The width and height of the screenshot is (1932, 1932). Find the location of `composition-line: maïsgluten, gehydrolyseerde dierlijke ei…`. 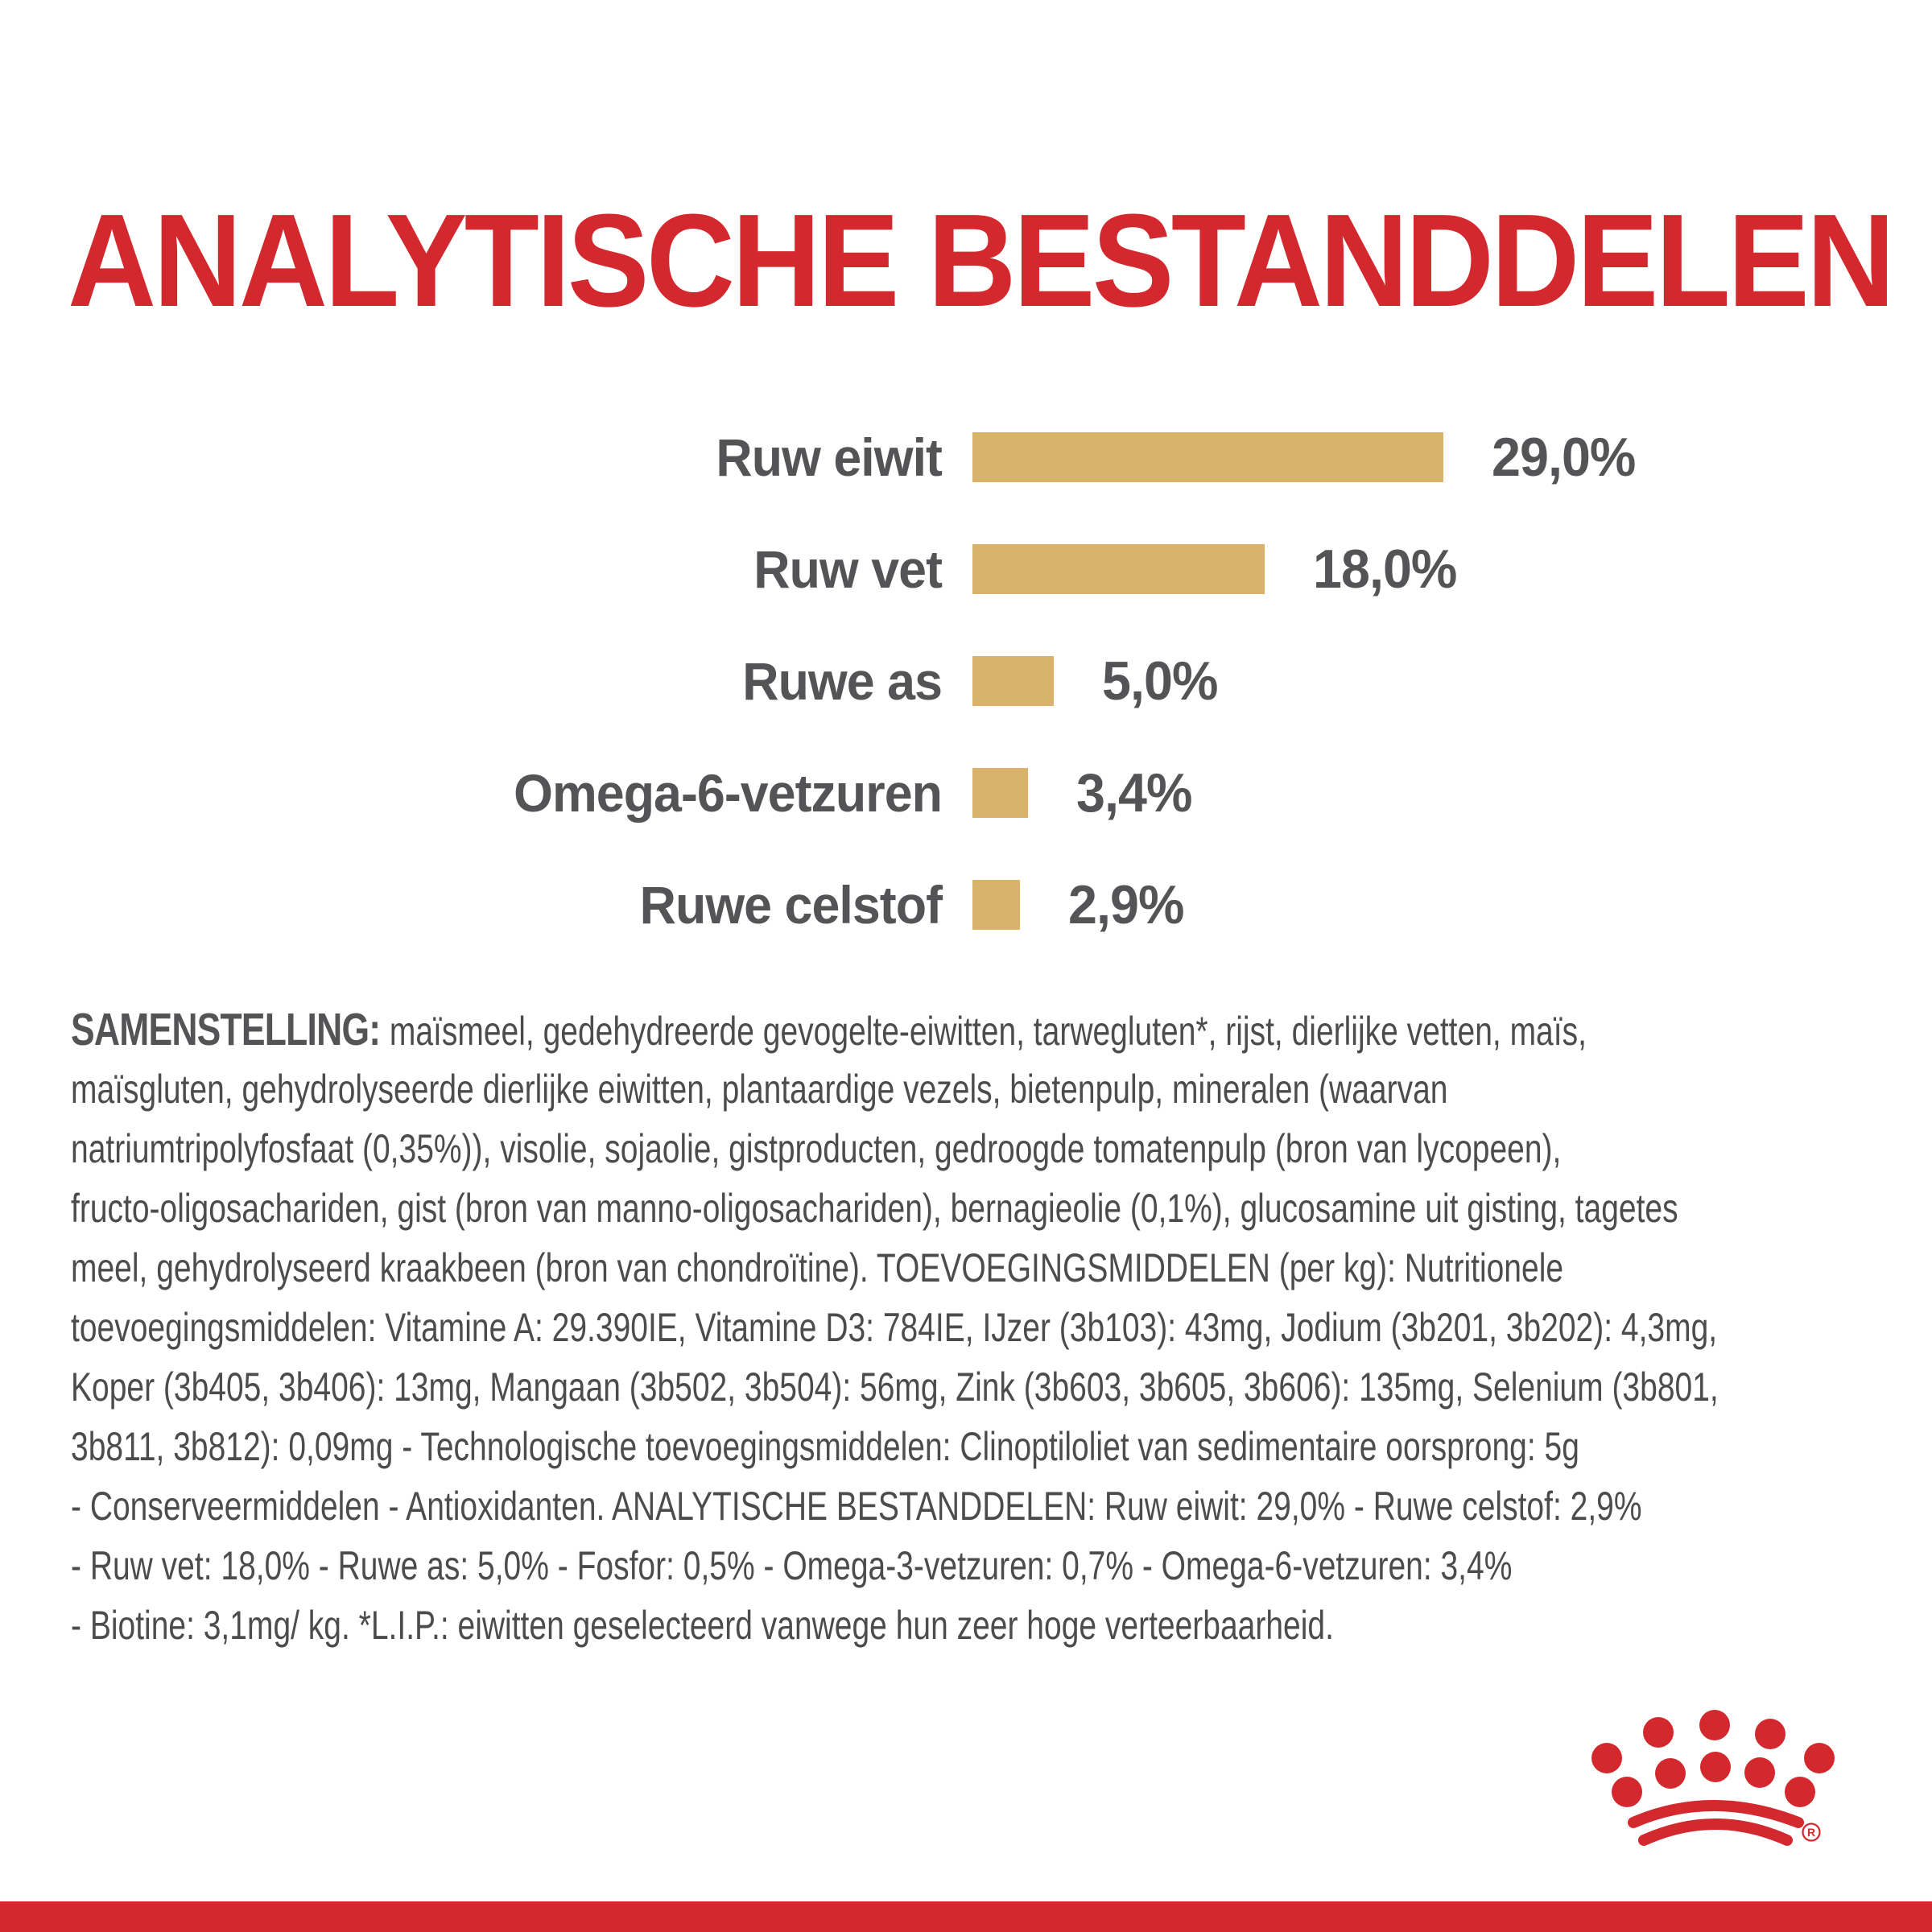

composition-line: maïsgluten, gehydrolyseerde dierlijke ei… is located at coordinates (759, 1089).